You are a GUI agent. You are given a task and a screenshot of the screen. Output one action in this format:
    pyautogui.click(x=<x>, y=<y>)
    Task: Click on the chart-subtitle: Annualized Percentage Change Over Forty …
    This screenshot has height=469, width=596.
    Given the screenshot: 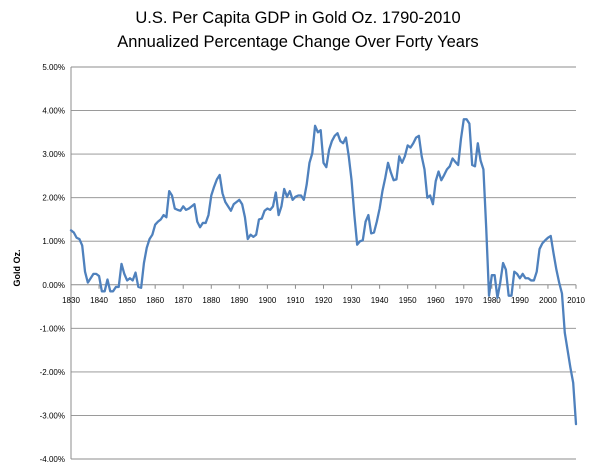 What is the action you would take?
    pyautogui.click(x=298, y=42)
    